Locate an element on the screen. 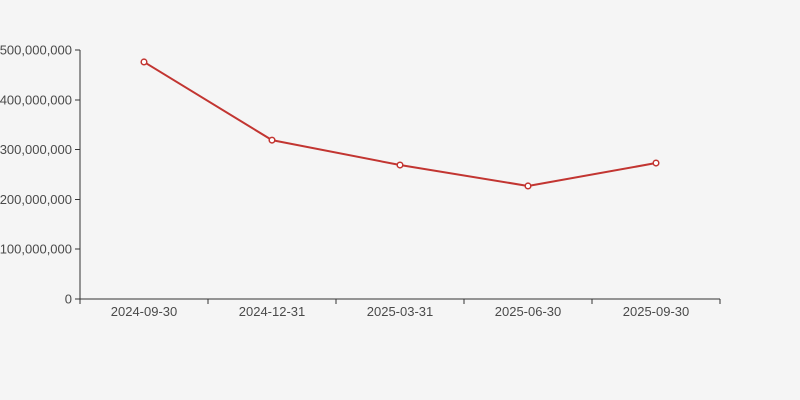 Image resolution: width=800 pixels, height=400 pixels. y-axis-label: 0 is located at coordinates (68, 299).